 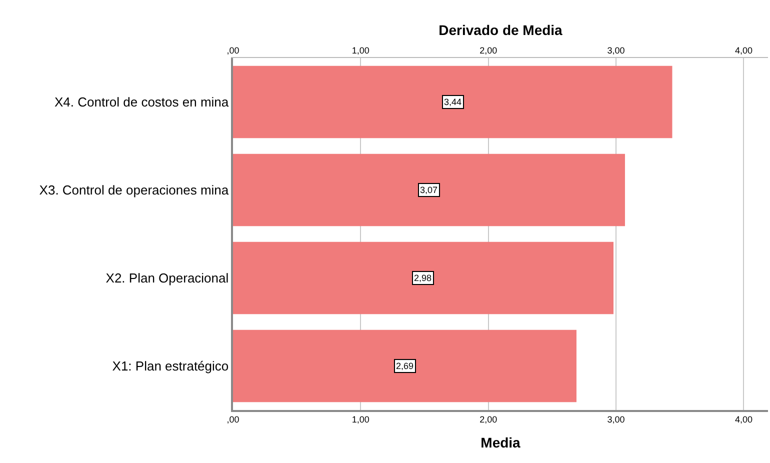 What do you see at coordinates (361, 419) in the screenshot?
I see `x2-tick-label: 1,00` at bounding box center [361, 419].